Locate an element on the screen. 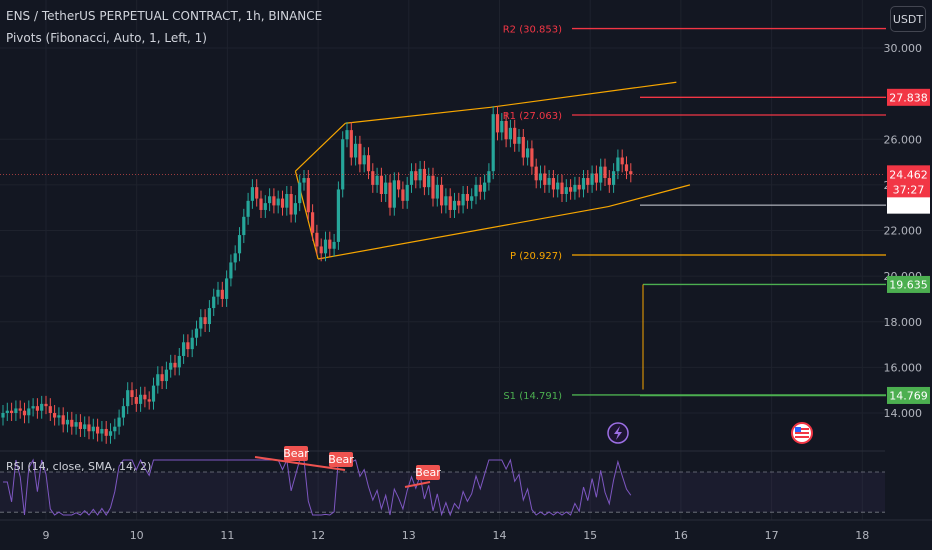  time-tick: 11 is located at coordinates (227, 535).